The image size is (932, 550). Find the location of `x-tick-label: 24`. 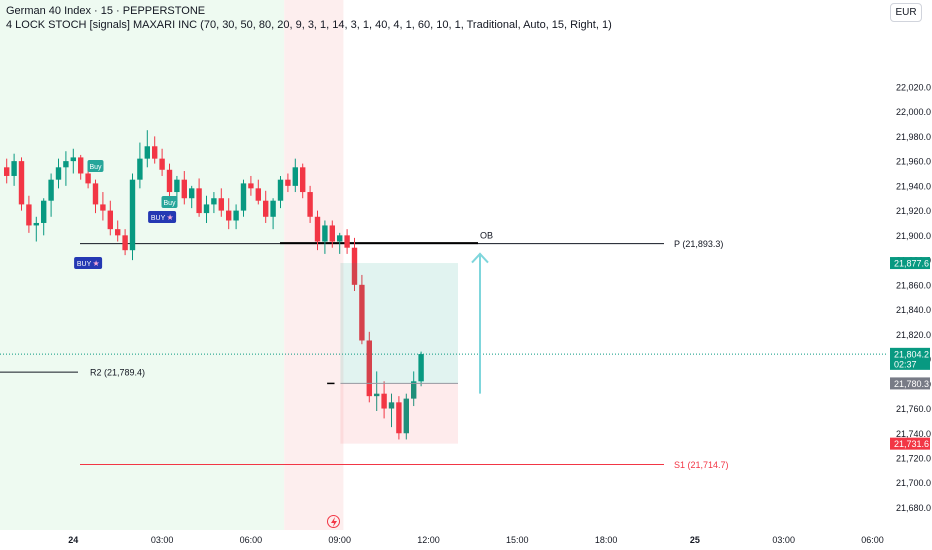

x-tick-label: 24 is located at coordinates (73, 540).